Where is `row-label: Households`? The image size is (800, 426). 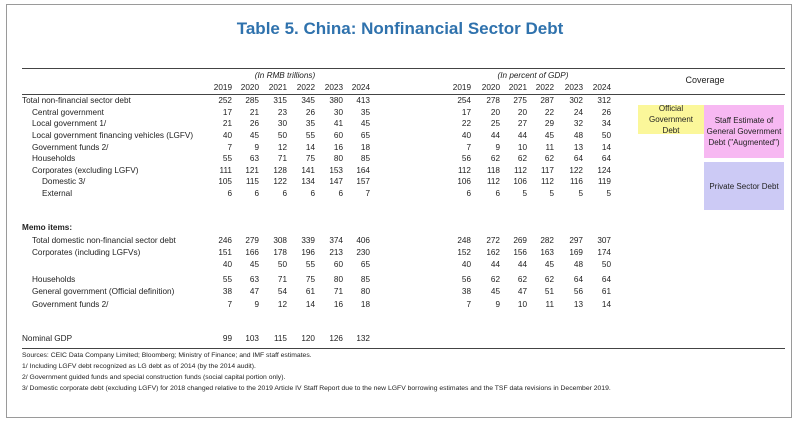 row-label: Households is located at coordinates (54, 158).